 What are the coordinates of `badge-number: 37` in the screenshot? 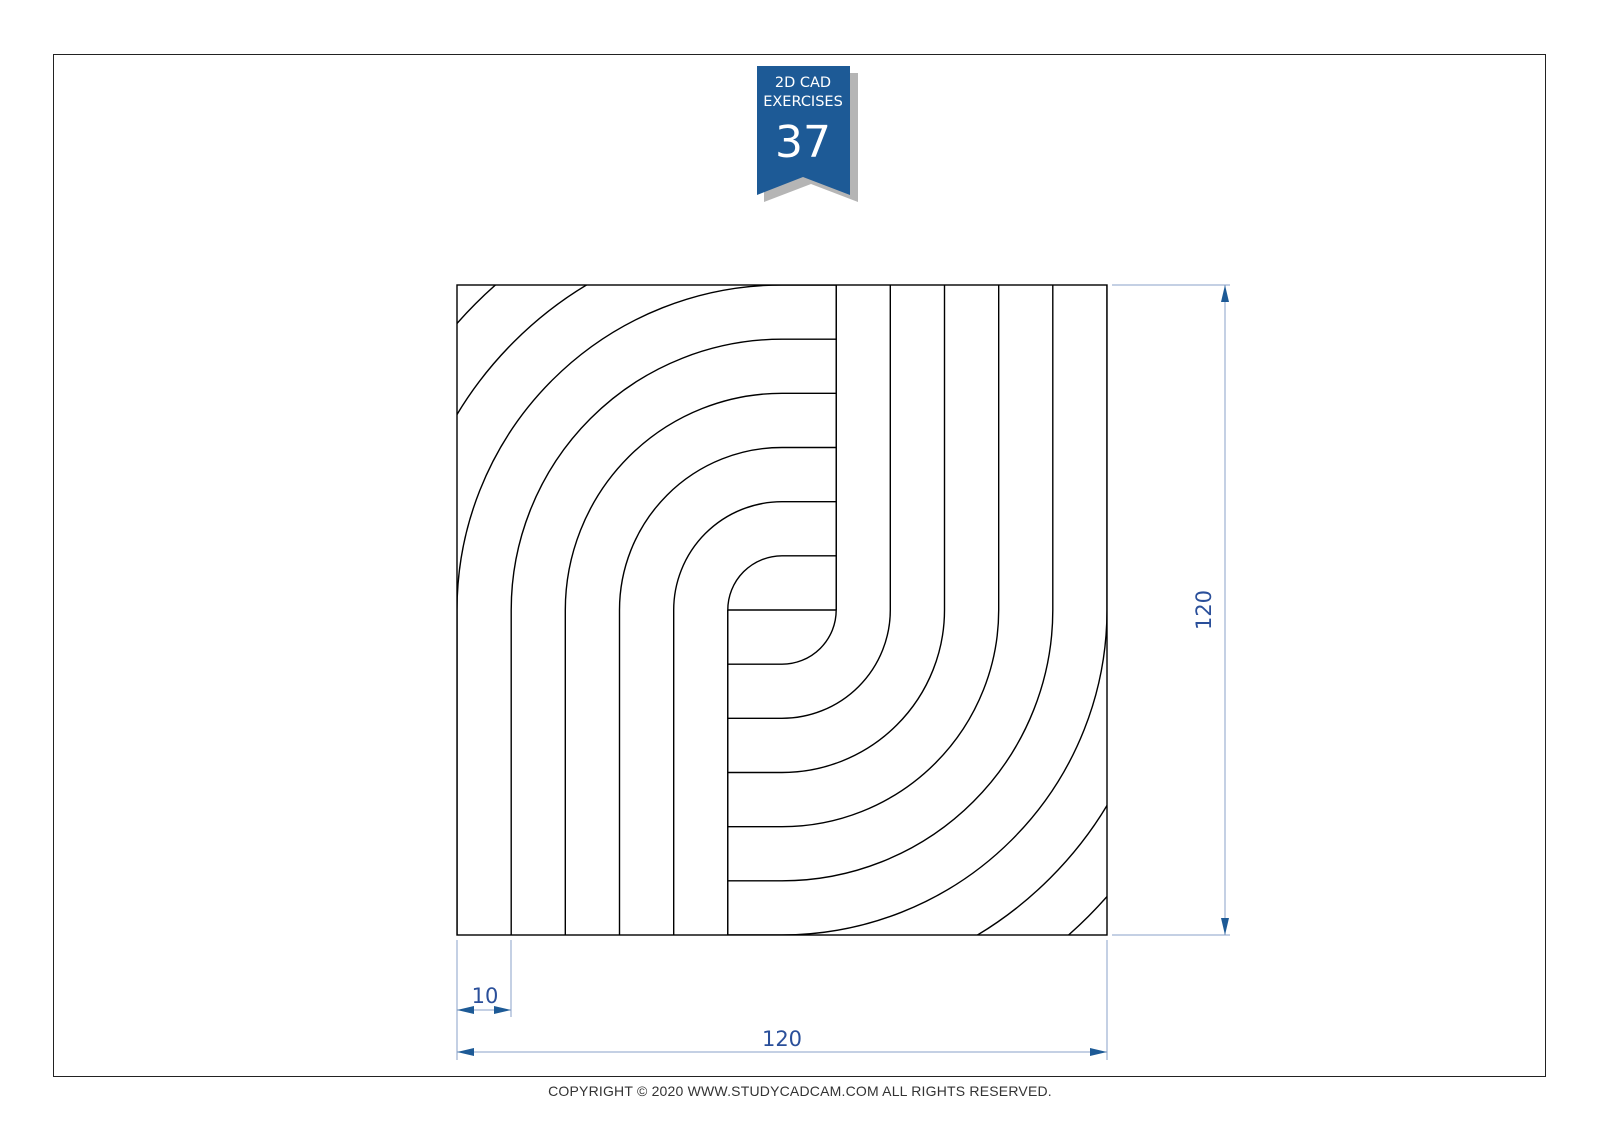 It's located at (803, 142).